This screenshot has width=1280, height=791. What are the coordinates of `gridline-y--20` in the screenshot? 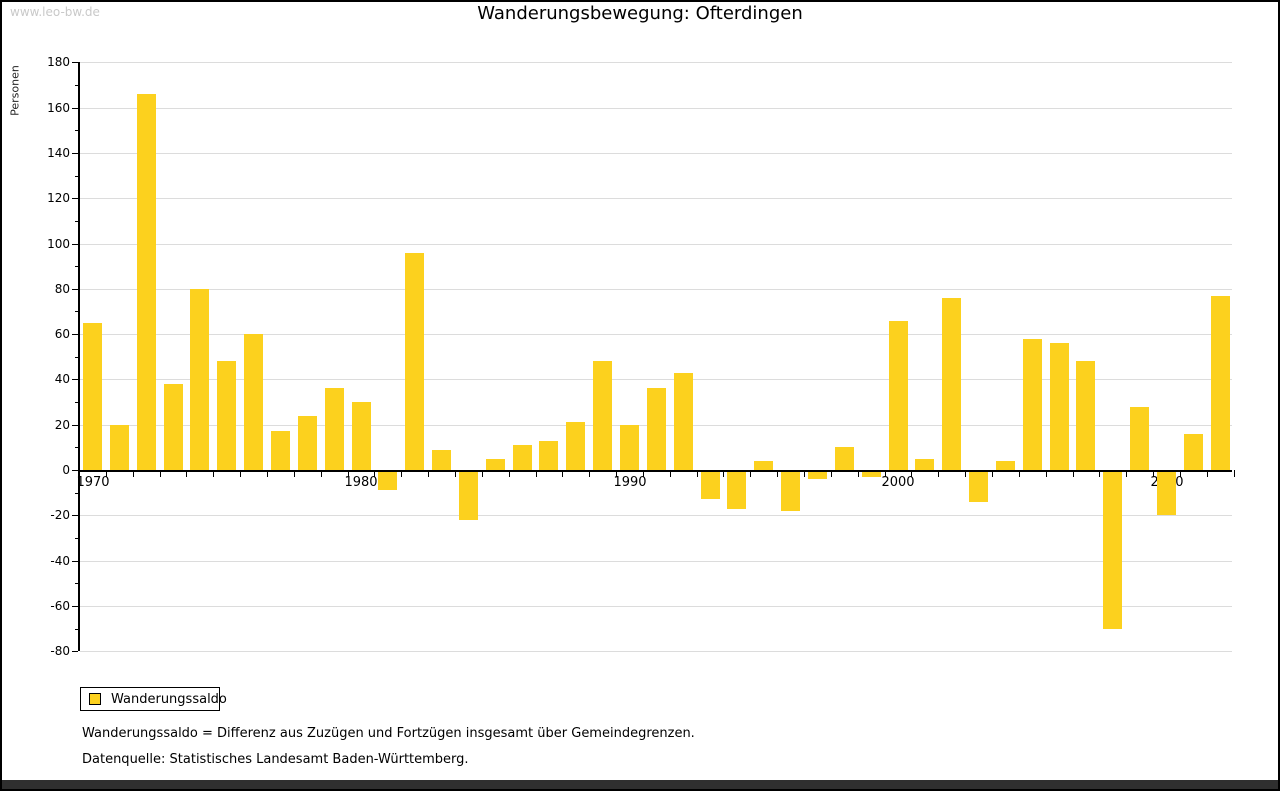 It's located at (656, 515).